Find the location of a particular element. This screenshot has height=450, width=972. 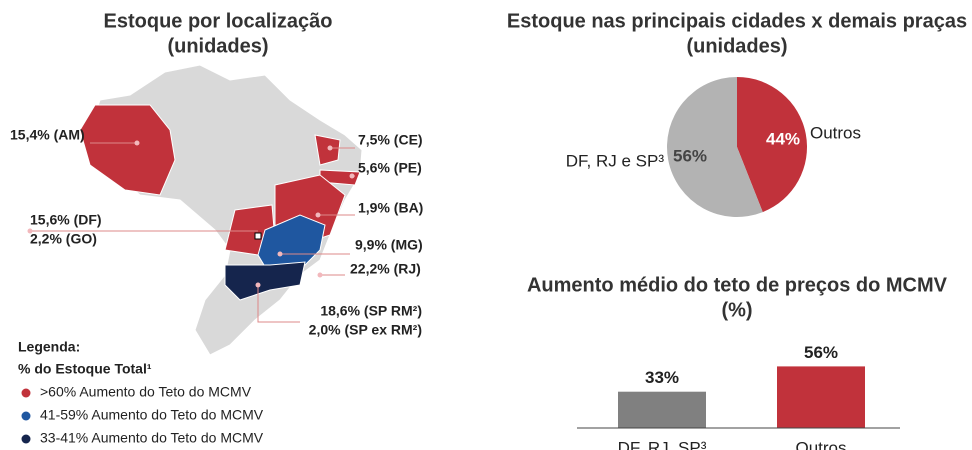

region-ce is located at coordinates (327, 150).